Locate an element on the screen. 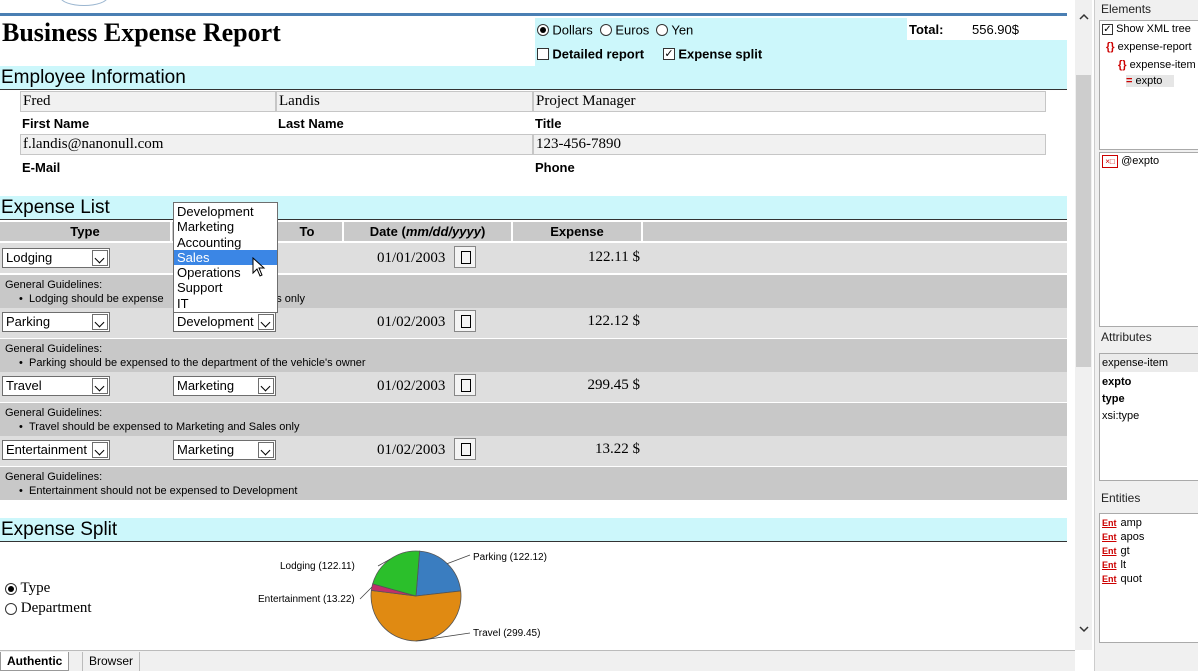  date-value: 01/01/2003 is located at coordinates (411, 258).